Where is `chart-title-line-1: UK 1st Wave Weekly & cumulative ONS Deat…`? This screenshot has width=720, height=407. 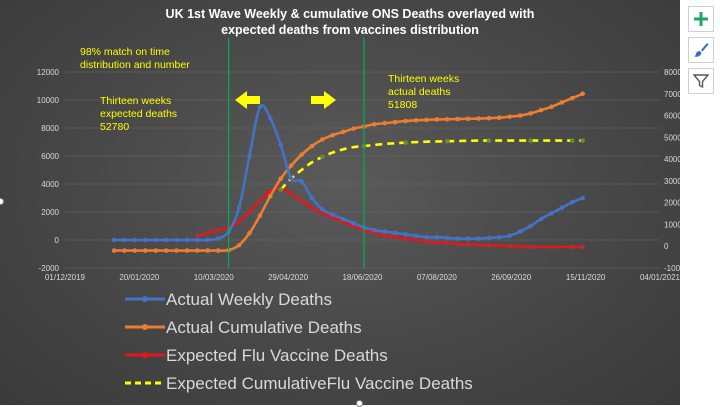
chart-title-line-1: UK 1st Wave Weekly & cumulative ONS Deat… is located at coordinates (350, 14).